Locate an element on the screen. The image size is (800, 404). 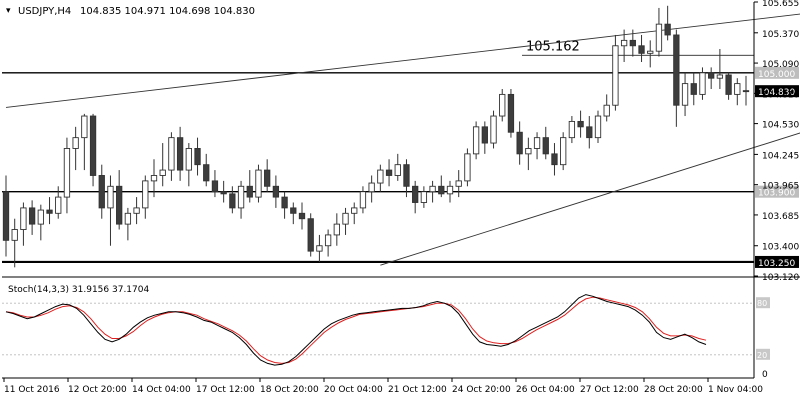
price-tick-label: 103.685 is located at coordinates (780, 217).